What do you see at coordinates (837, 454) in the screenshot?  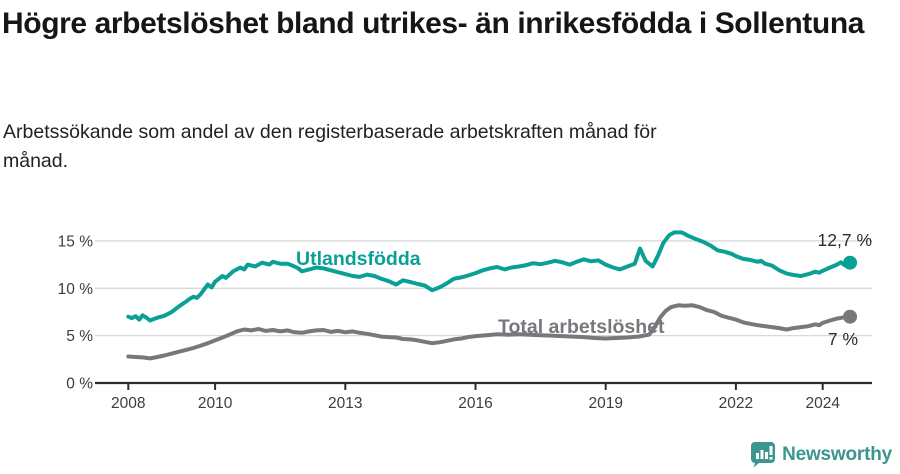 I see `newsworthy-logo-text: Newsworthy` at bounding box center [837, 454].